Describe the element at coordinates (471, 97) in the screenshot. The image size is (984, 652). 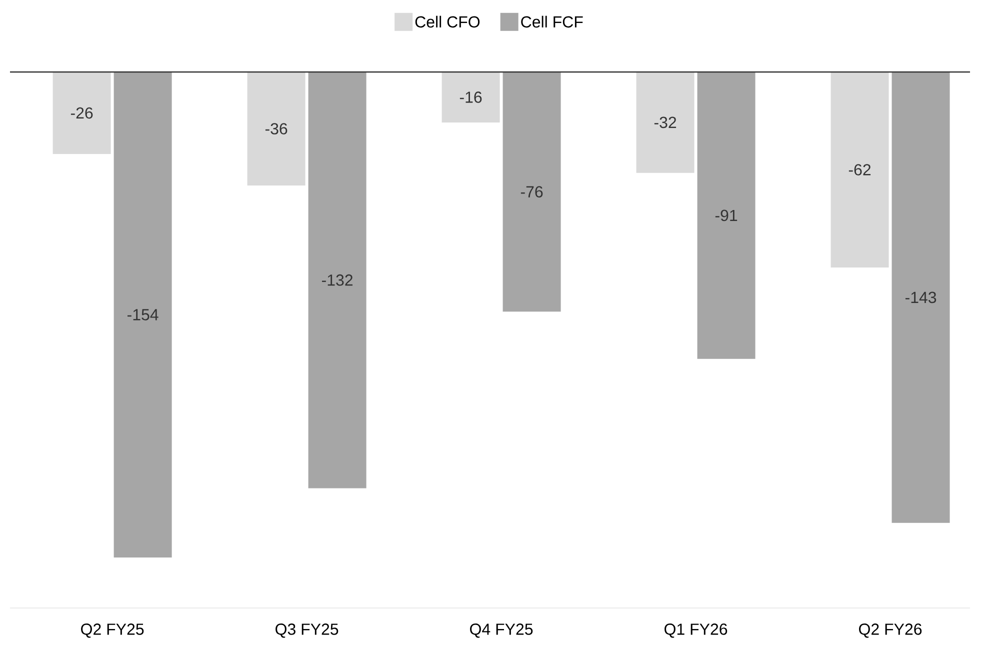
I see `data-label: -16` at that location.